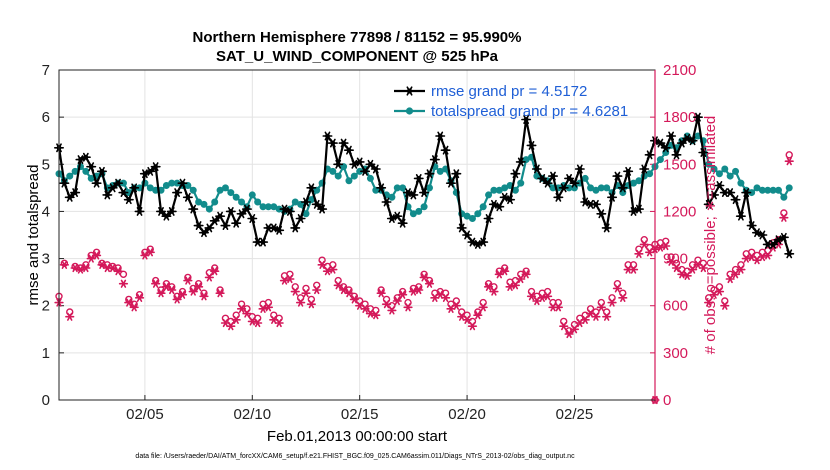 Image resolution: width=830 pixels, height=470 pixels. I want to click on y-tick-label-left: 4, so click(46, 211).